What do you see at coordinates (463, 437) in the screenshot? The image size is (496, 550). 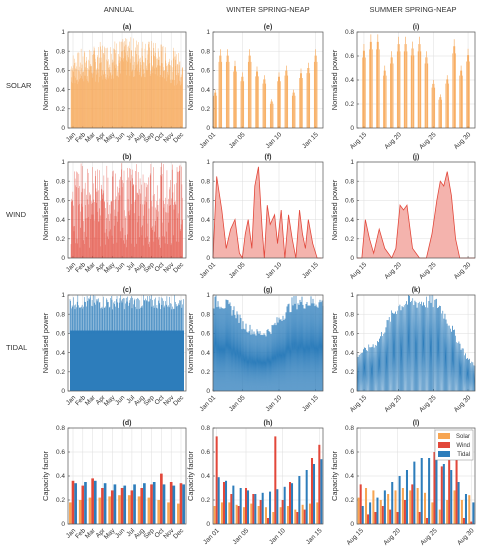 I see `legend-label: Solar` at bounding box center [463, 437].